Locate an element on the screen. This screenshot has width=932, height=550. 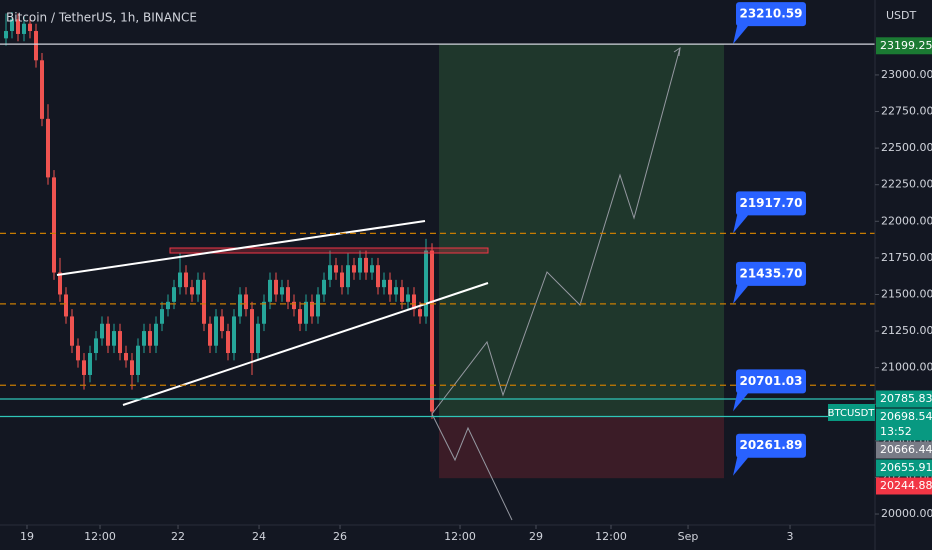
price-label: 20785.83 is located at coordinates (906, 398).